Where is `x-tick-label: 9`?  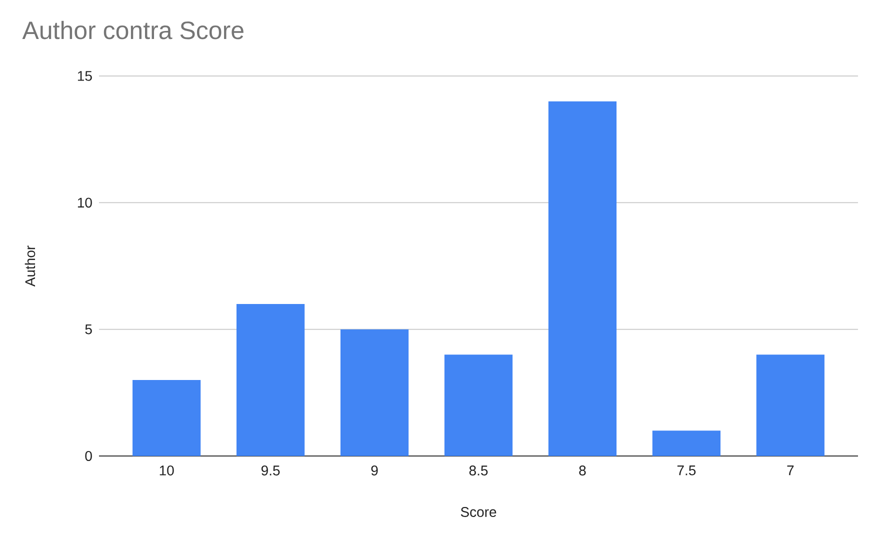 x-tick-label: 9 is located at coordinates (374, 471).